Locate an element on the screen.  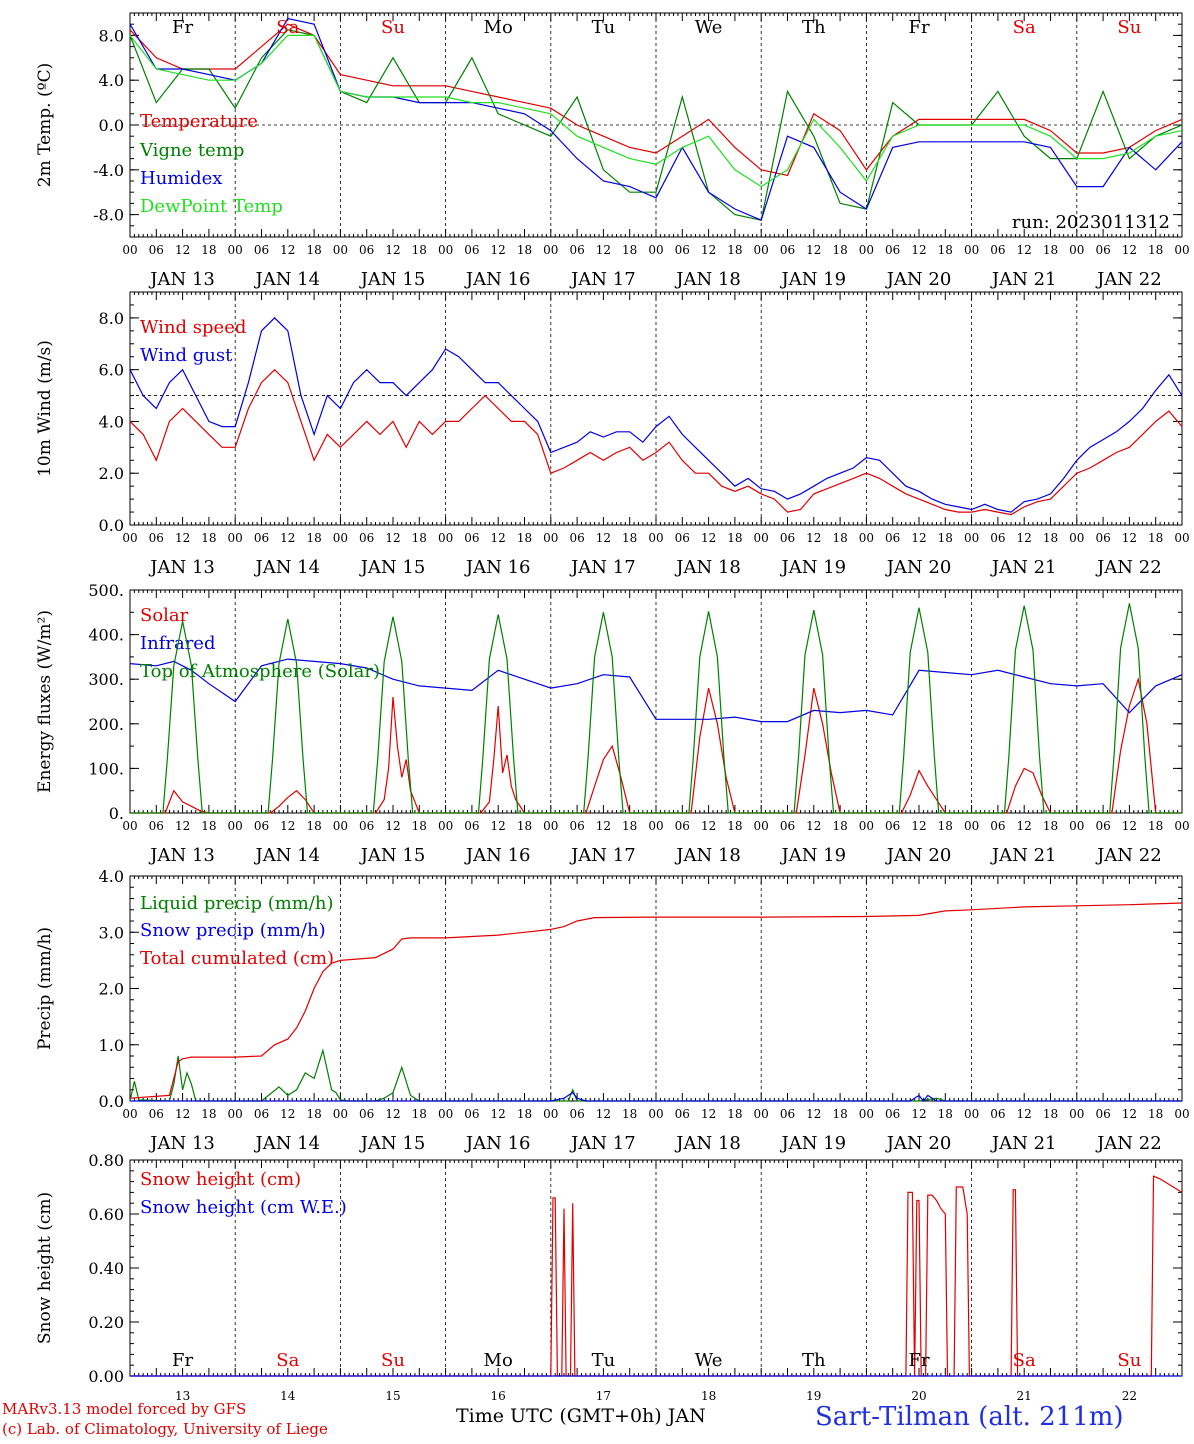
bottom-day-number: 14 is located at coordinates (288, 1396).